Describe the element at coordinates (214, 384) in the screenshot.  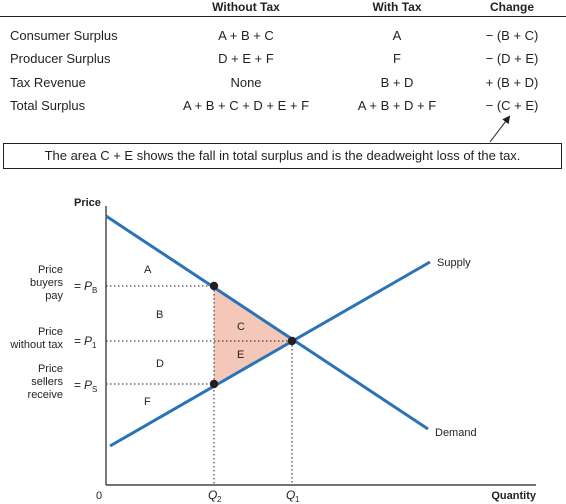
I see `sellers-price-point` at that location.